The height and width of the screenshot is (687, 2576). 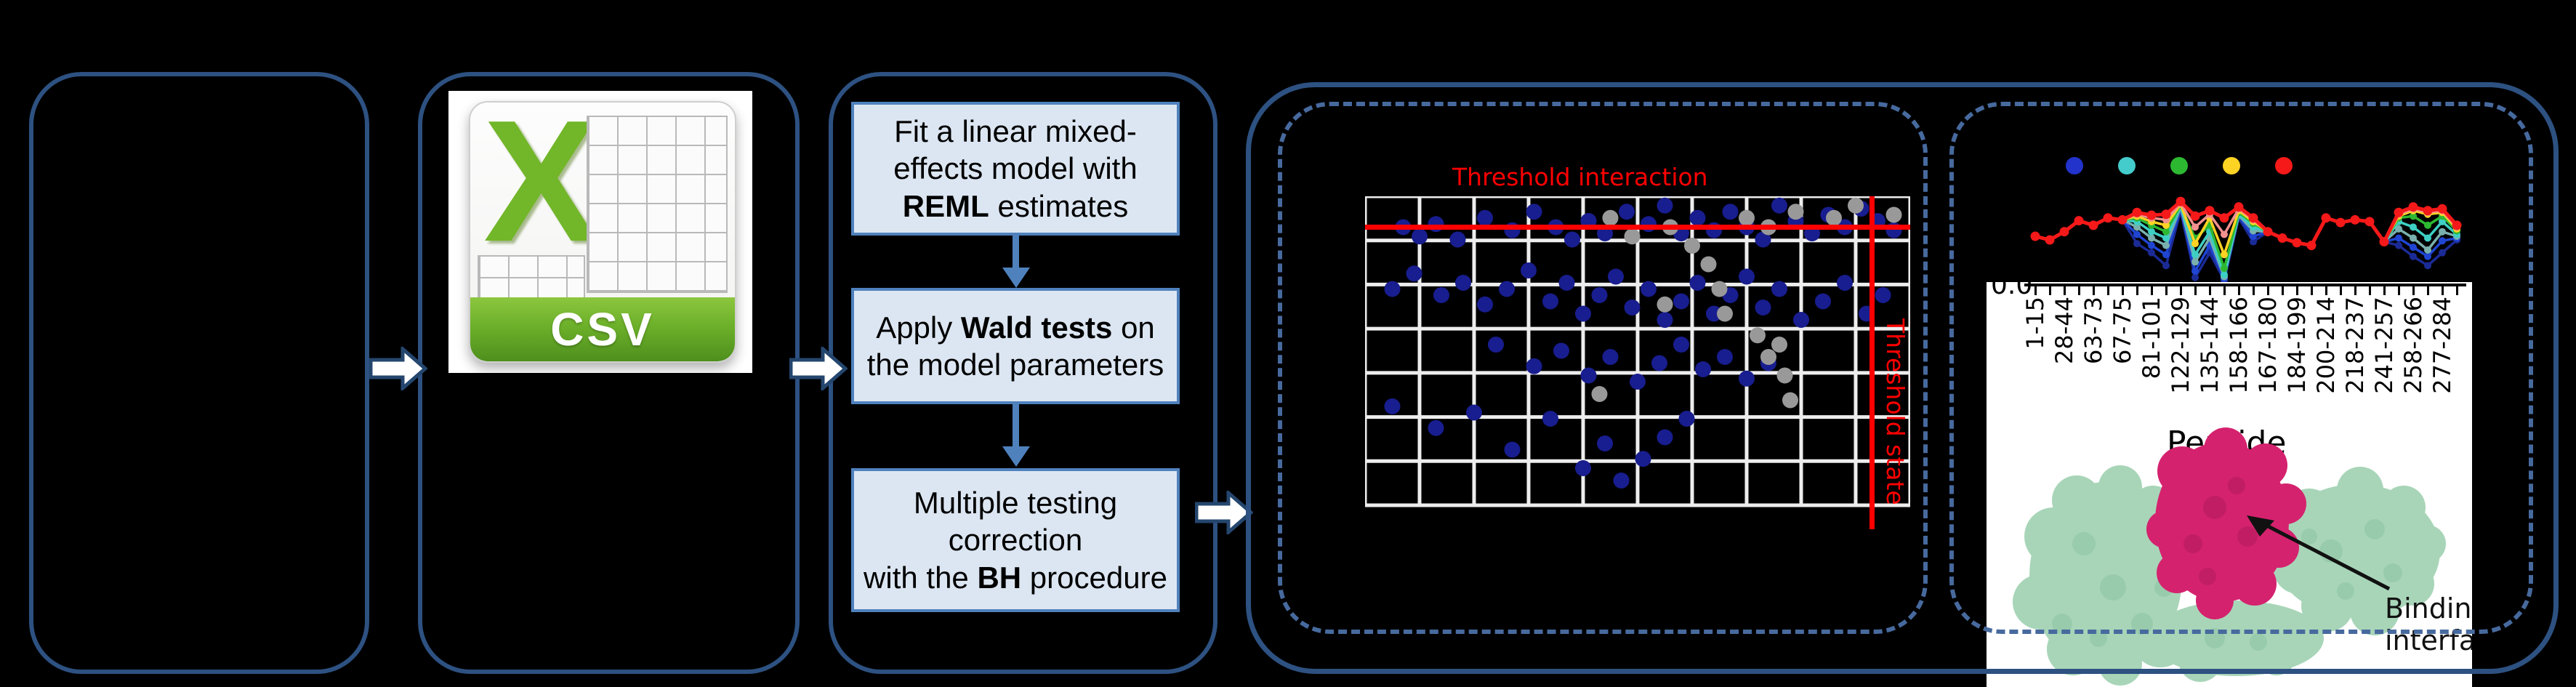 What do you see at coordinates (2220, 531) in the screenshot?
I see `protein-magenta-texture` at bounding box center [2220, 531].